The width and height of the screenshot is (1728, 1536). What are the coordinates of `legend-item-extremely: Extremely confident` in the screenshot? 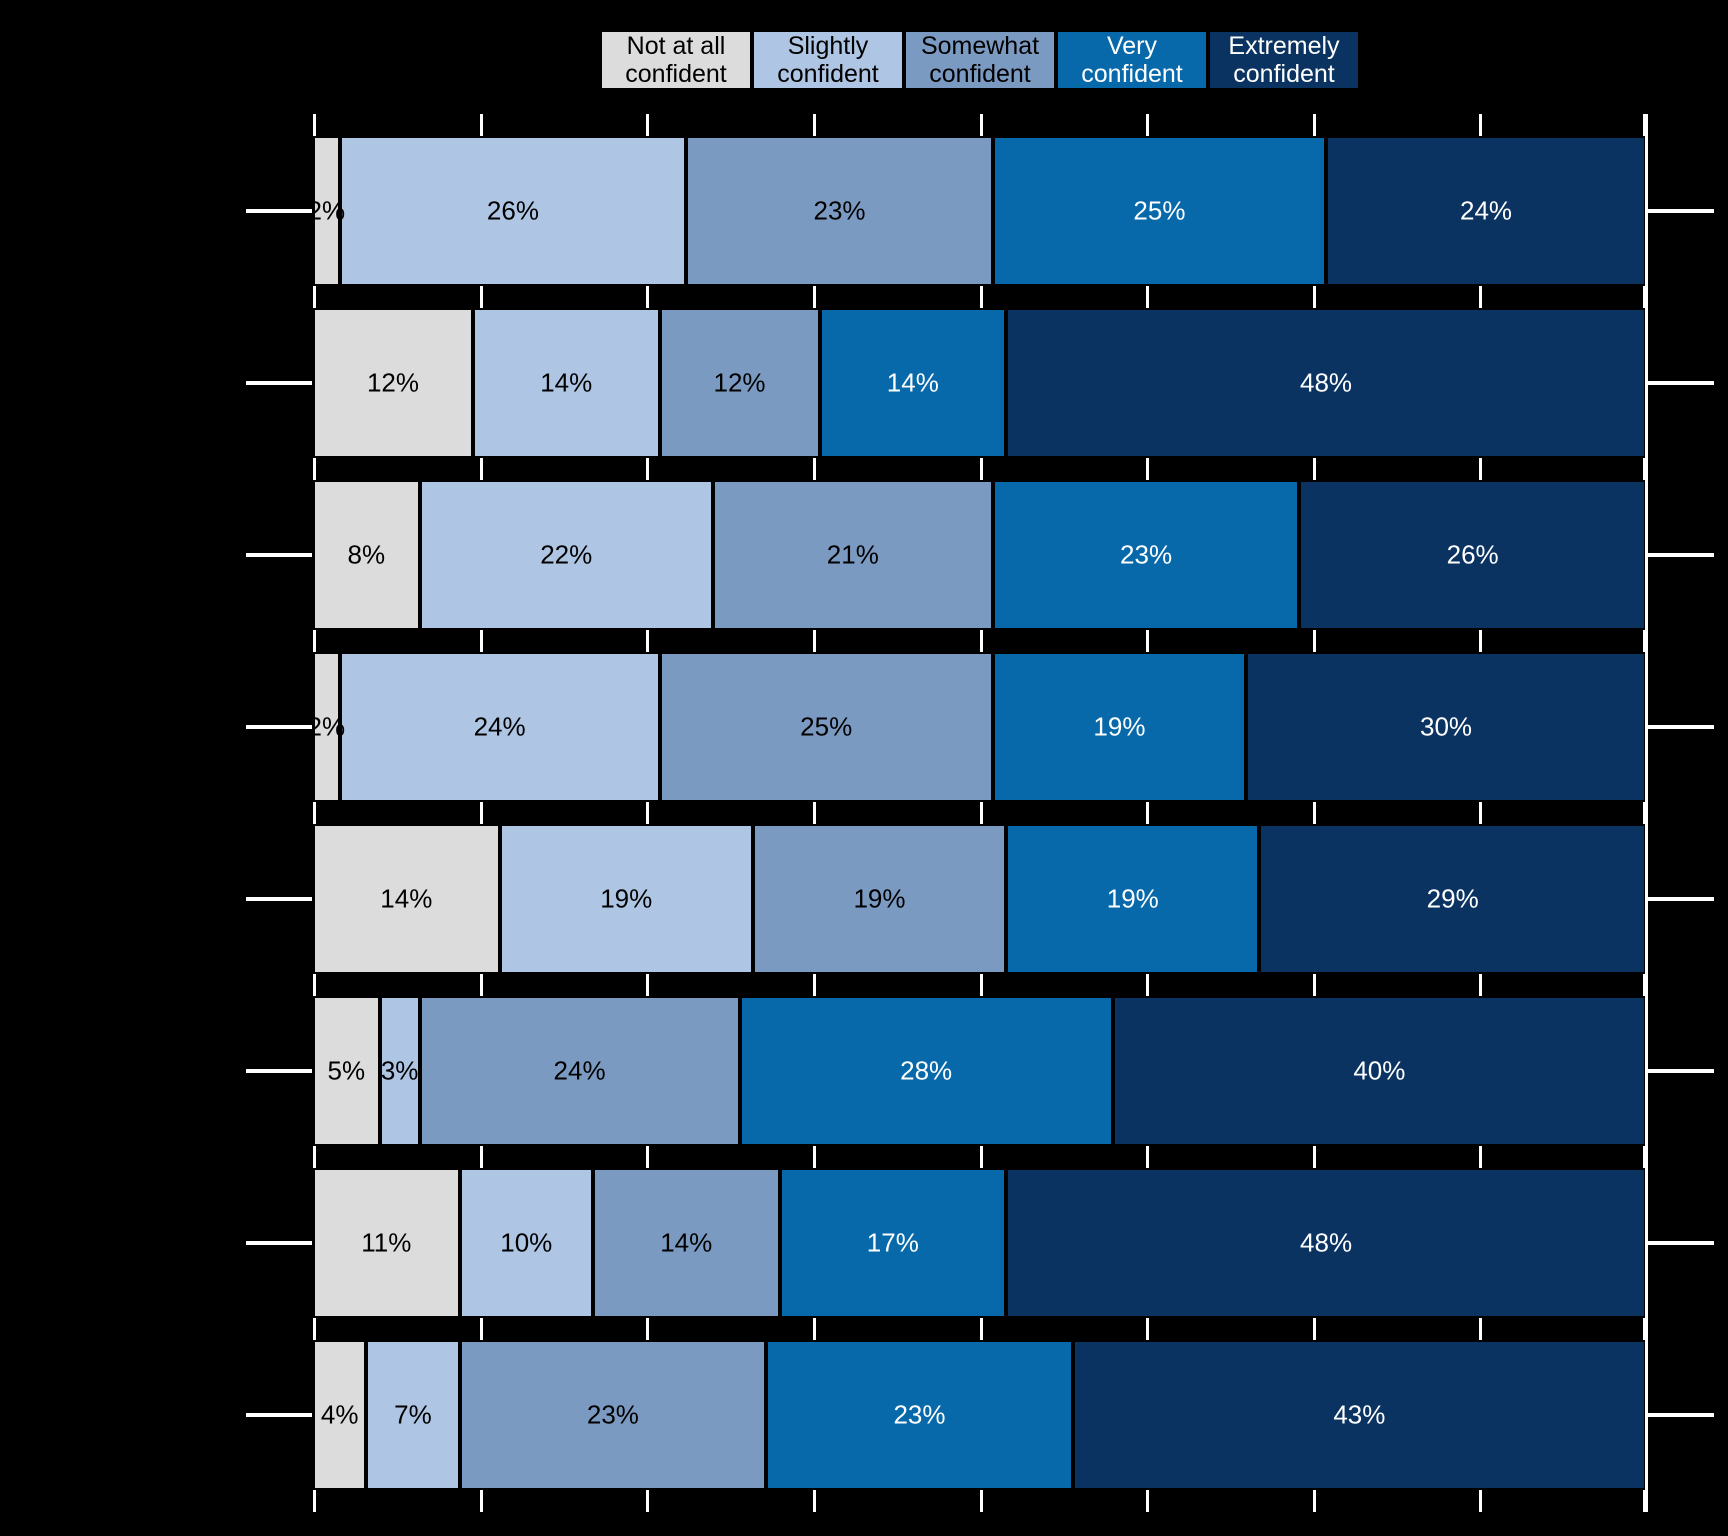 It's located at (1284, 60).